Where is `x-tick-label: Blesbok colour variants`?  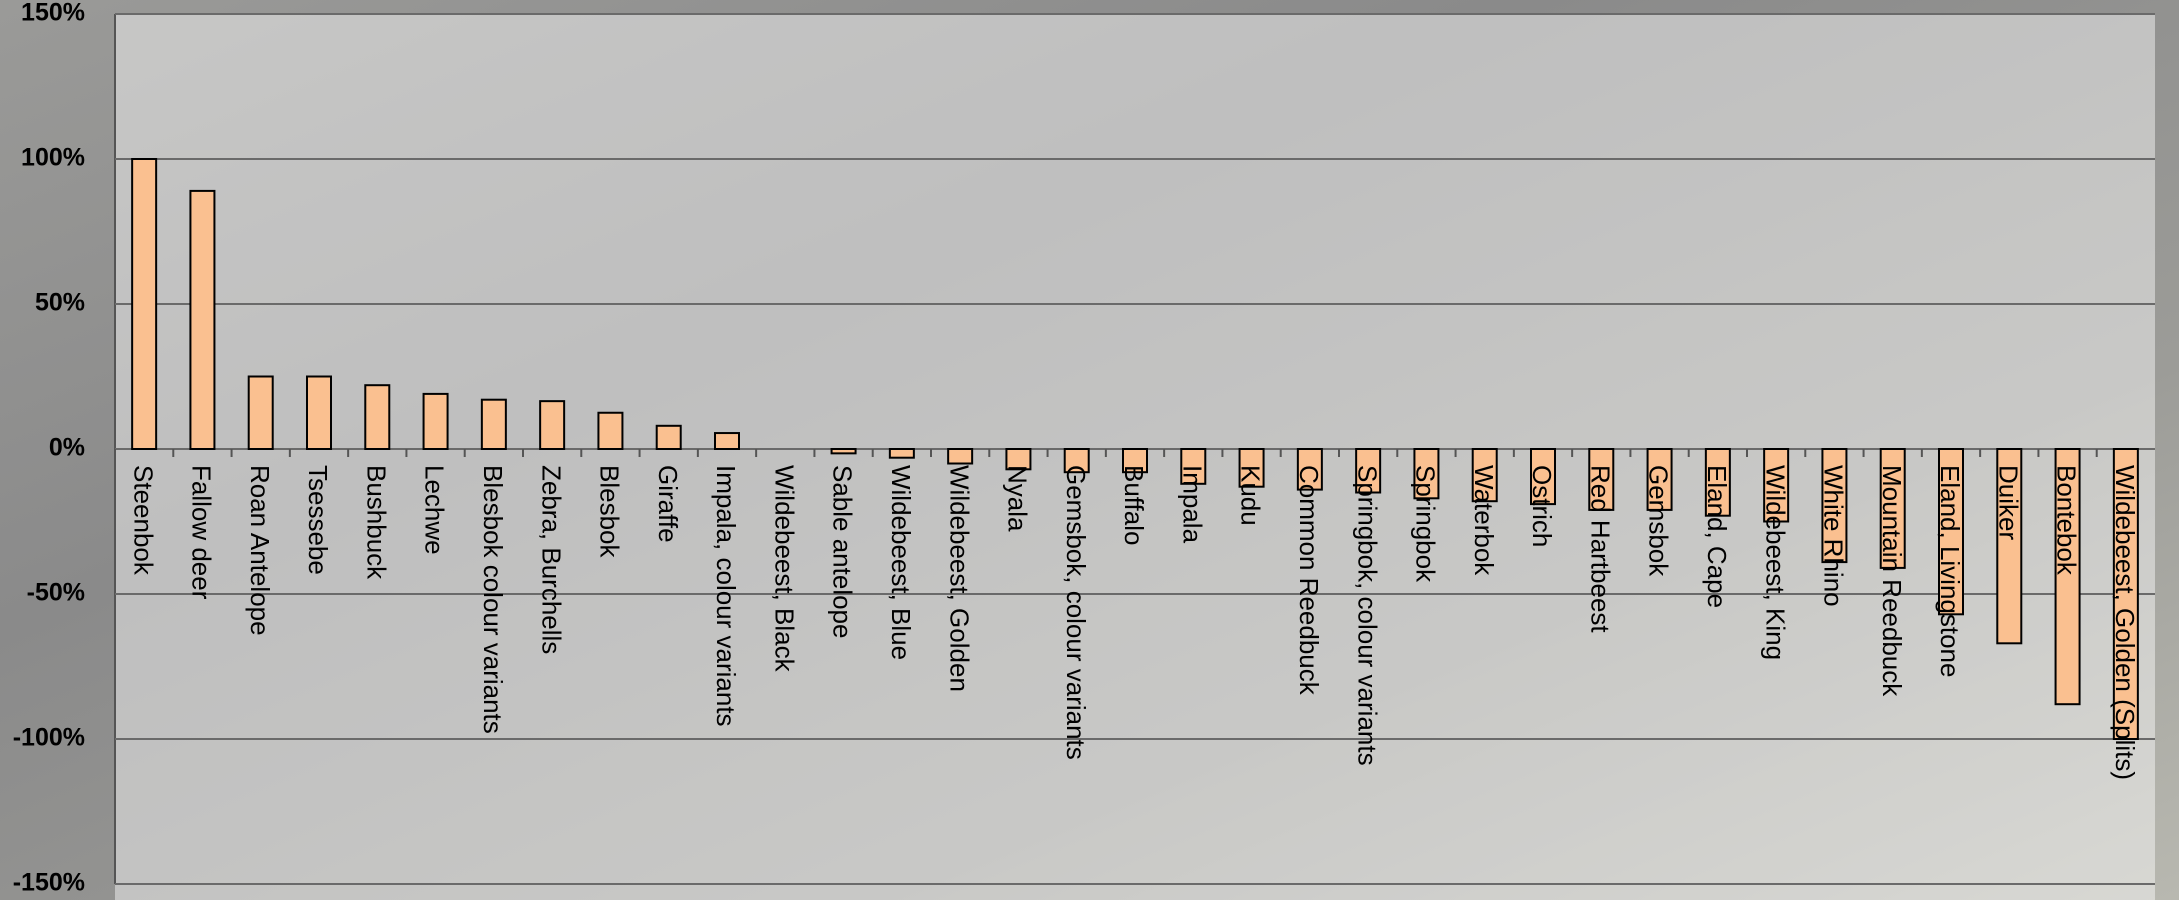
x-tick-label: Blesbok colour variants is located at coordinates (493, 599).